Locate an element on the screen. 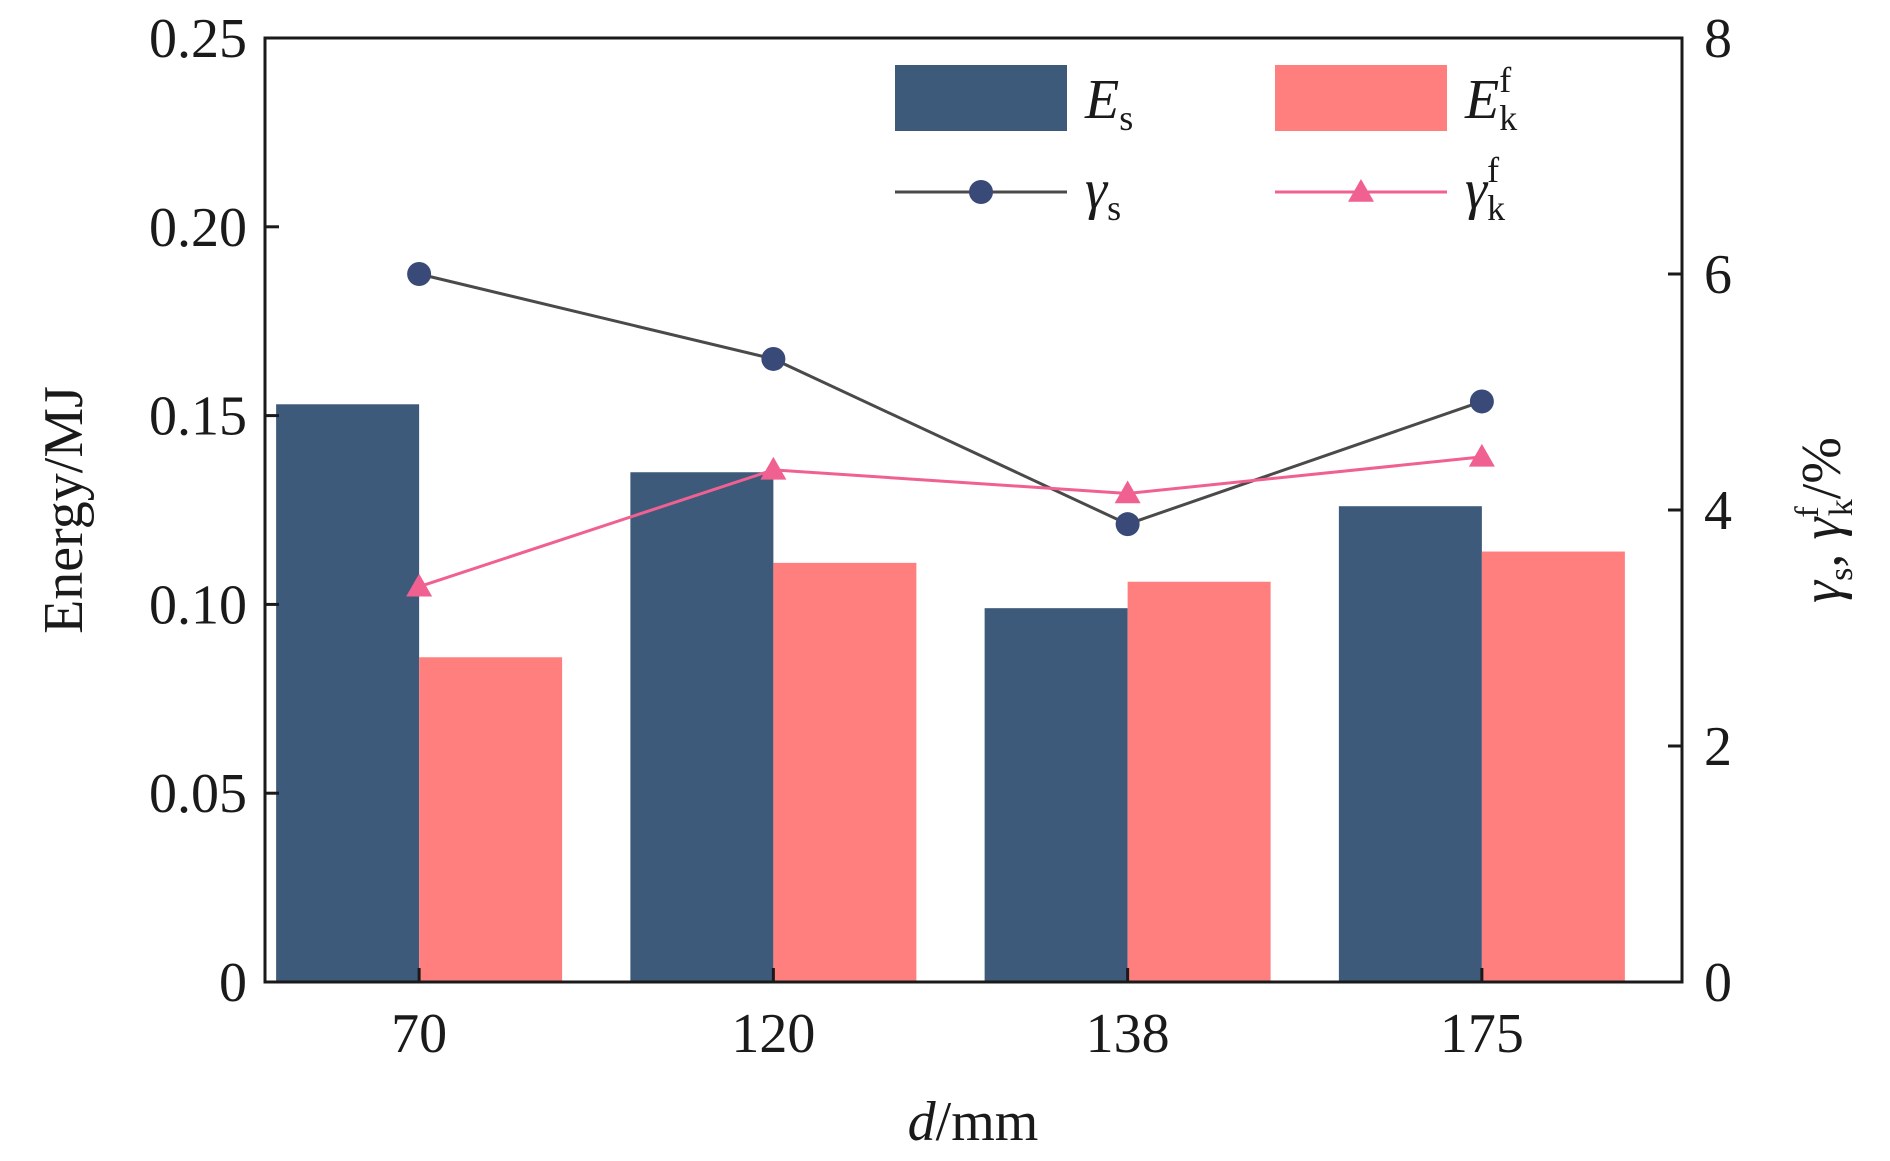  legend-swatch-es is located at coordinates (981, 98).